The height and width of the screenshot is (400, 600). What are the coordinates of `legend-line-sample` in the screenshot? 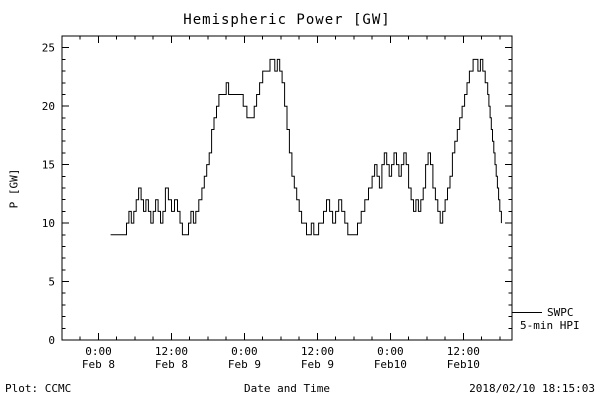 It's located at (527, 312).